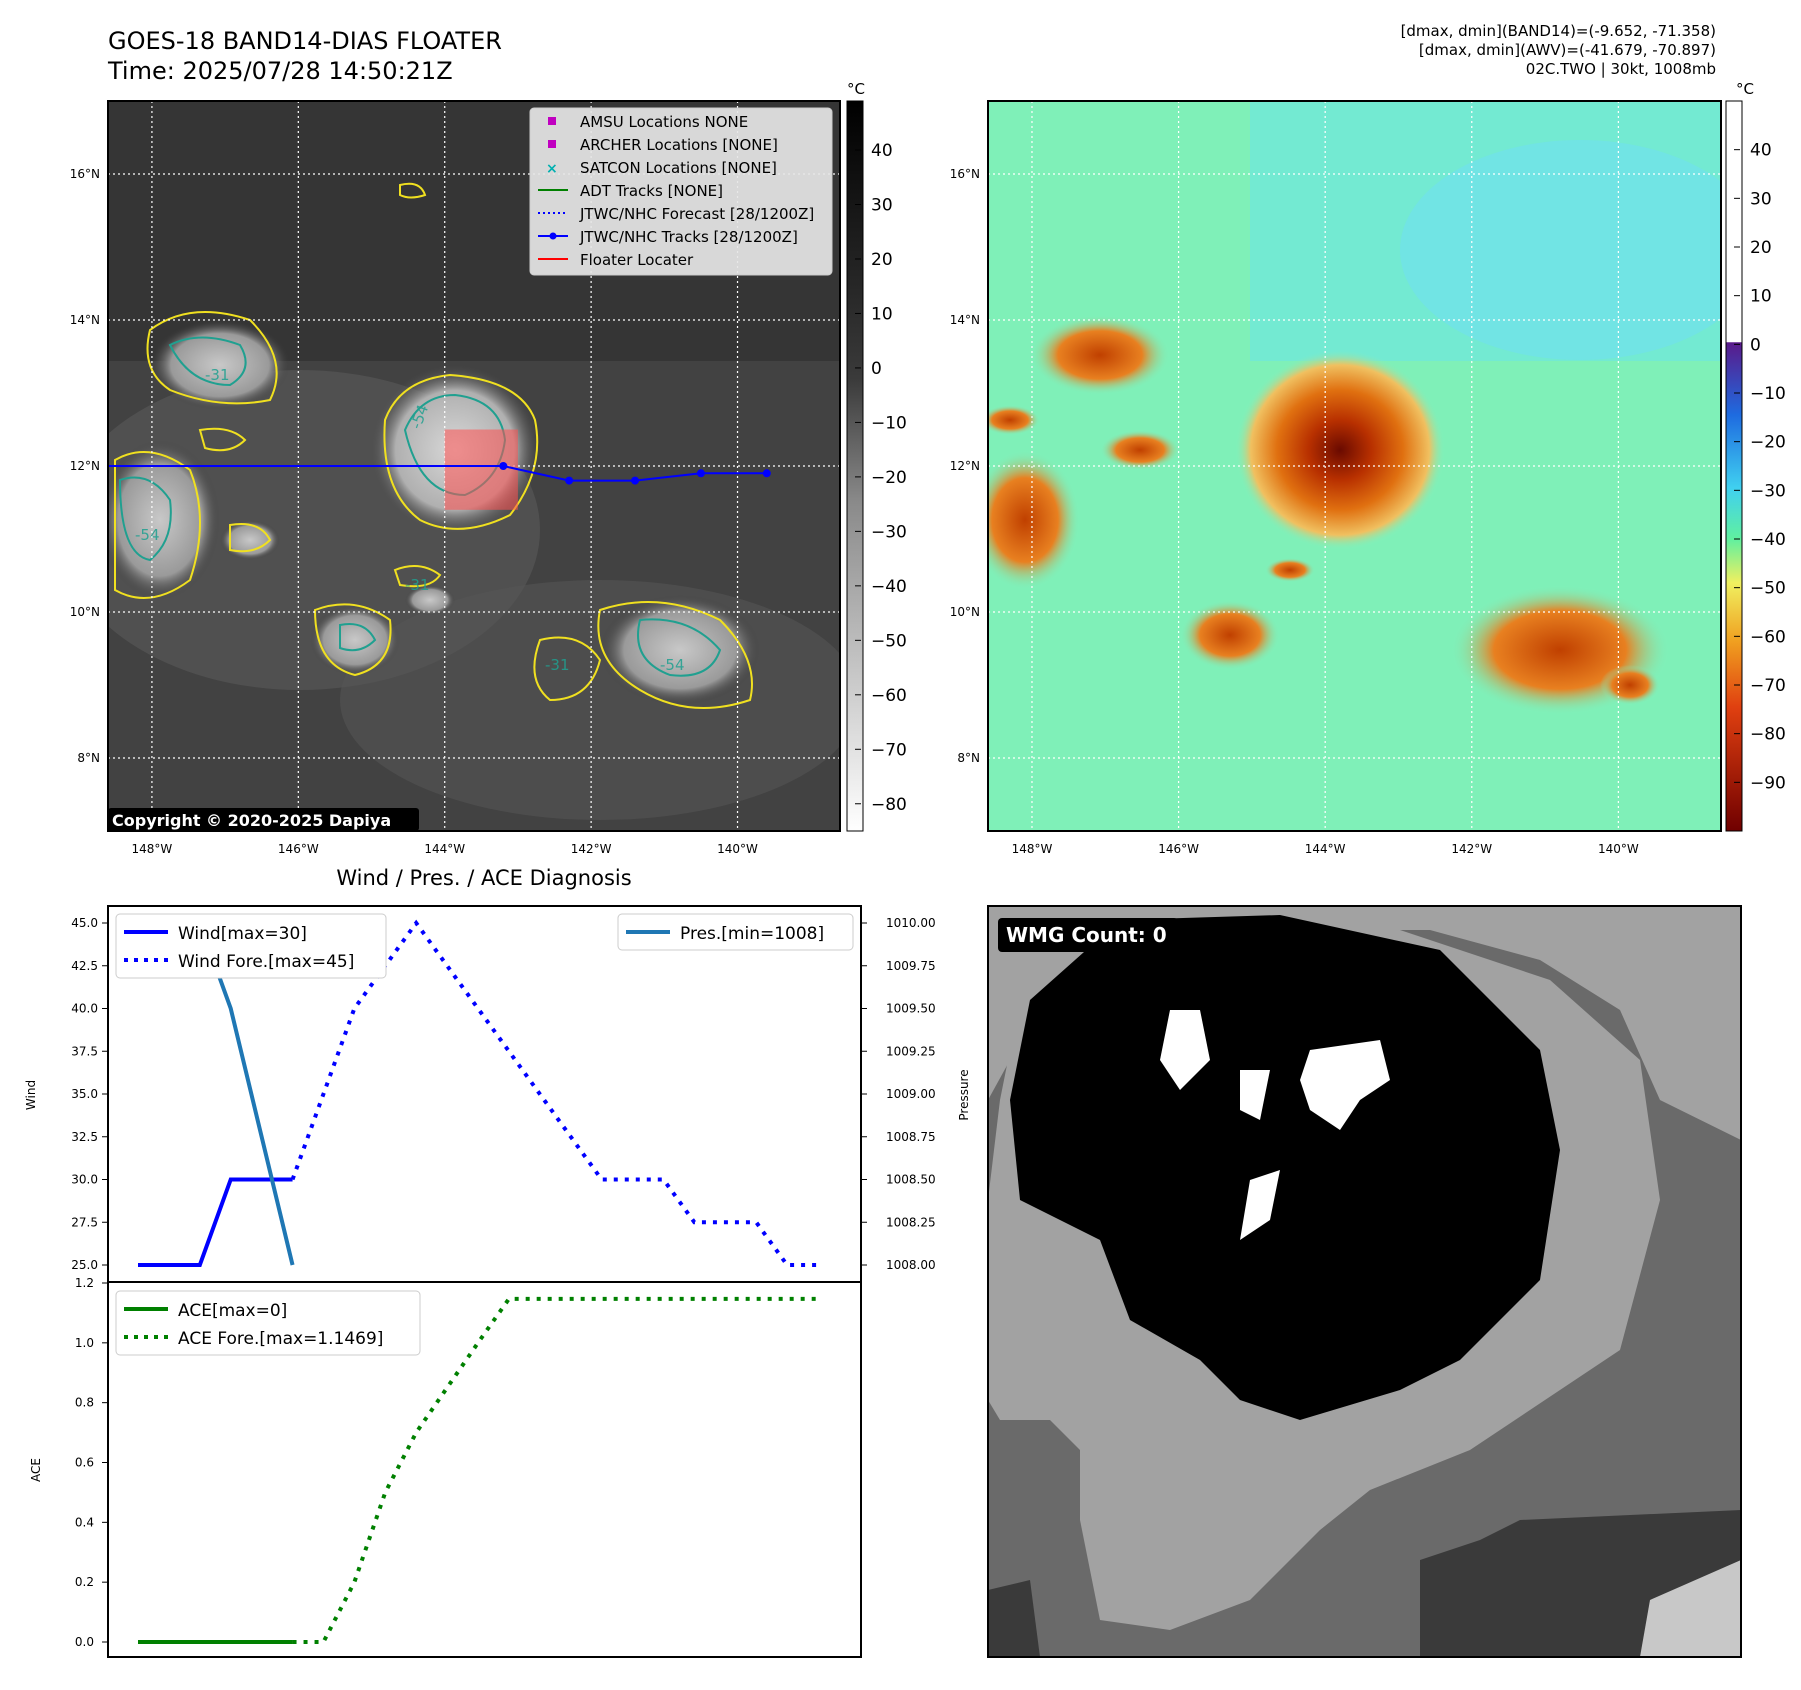 Image resolution: width=1801 pixels, height=1690 pixels. What do you see at coordinates (84, 1009) in the screenshot?
I see `wind-ytick-label: 40.0` at bounding box center [84, 1009].